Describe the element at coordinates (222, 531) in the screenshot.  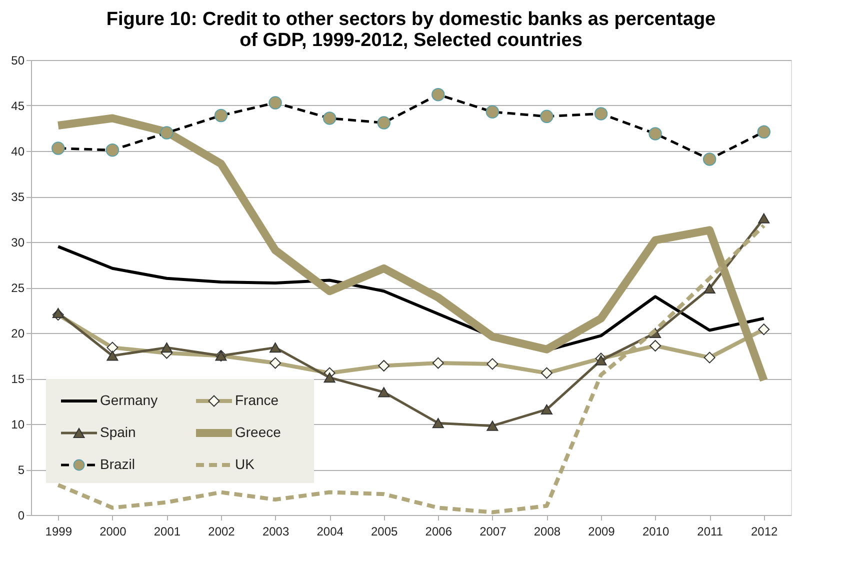
I see `x-tick-label: 2002` at that location.